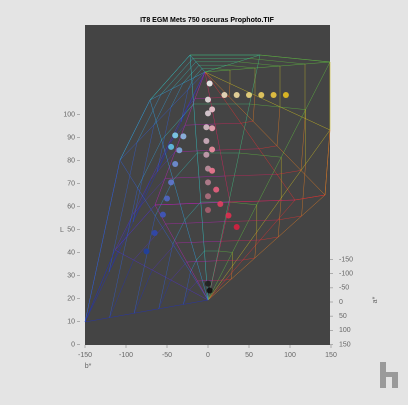 The height and width of the screenshot is (405, 408). What do you see at coordinates (71, 160) in the screenshot?
I see `z-tick-label: 80` at bounding box center [71, 160].